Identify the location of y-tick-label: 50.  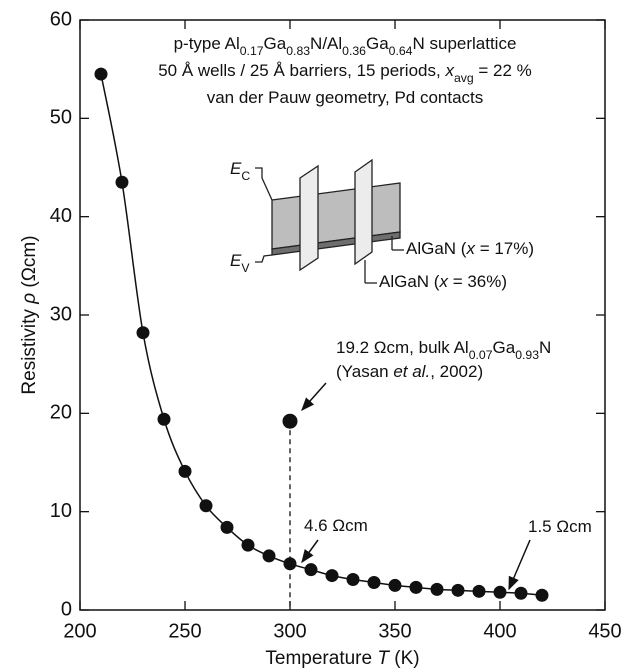
(61, 118).